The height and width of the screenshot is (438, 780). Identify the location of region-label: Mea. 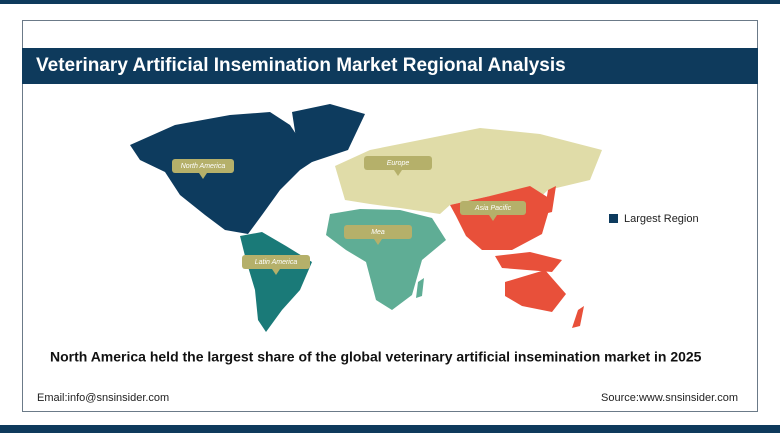
(378, 232).